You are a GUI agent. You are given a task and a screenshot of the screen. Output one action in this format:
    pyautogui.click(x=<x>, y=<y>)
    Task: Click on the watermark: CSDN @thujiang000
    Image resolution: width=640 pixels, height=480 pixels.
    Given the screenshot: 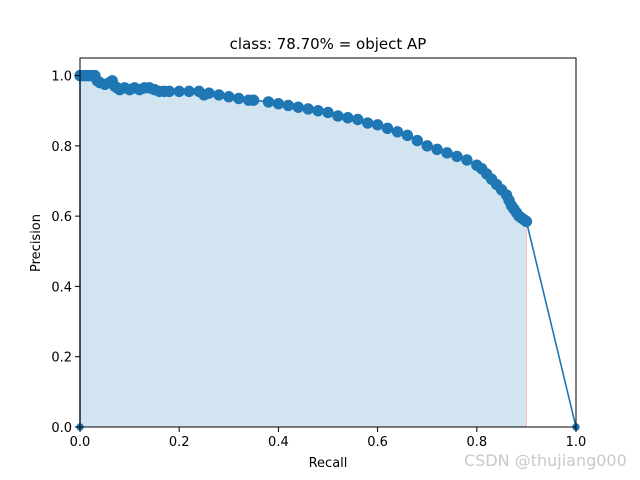 What is the action you would take?
    pyautogui.click(x=545, y=460)
    